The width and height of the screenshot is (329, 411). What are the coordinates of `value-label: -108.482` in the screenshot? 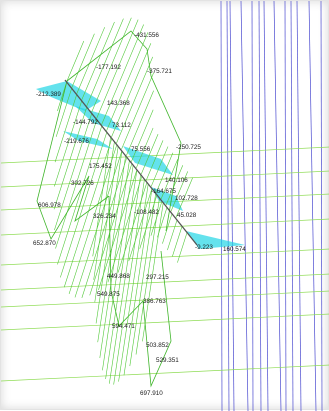 It's located at (146, 212).